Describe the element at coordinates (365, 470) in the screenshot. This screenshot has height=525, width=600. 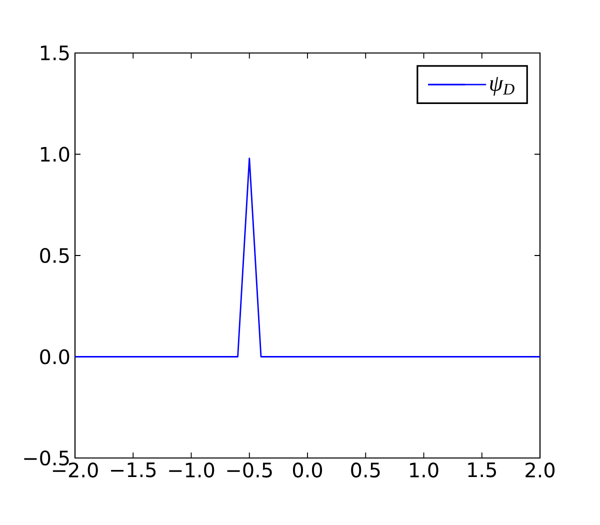
I see `x-tick-label: 0.5` at that location.